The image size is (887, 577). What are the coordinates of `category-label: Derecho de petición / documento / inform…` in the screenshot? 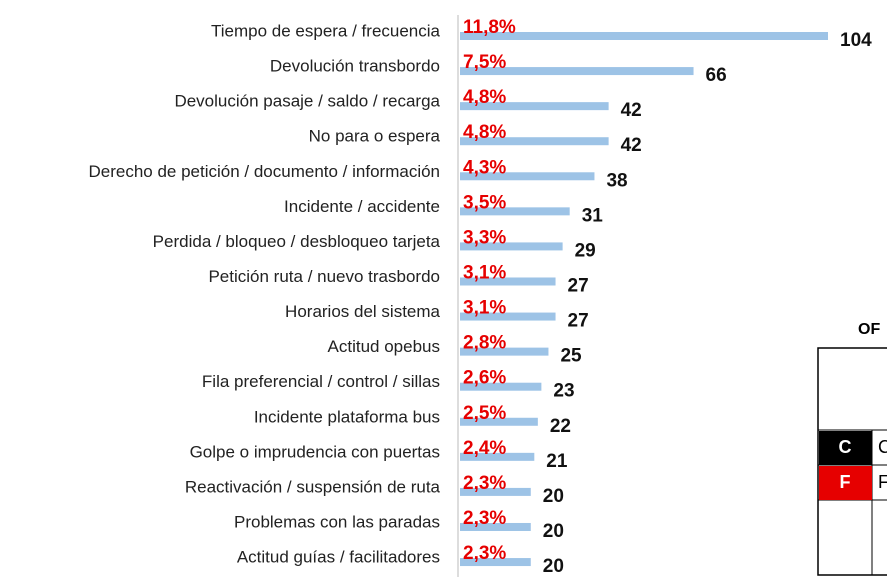 It's located at (264, 171).